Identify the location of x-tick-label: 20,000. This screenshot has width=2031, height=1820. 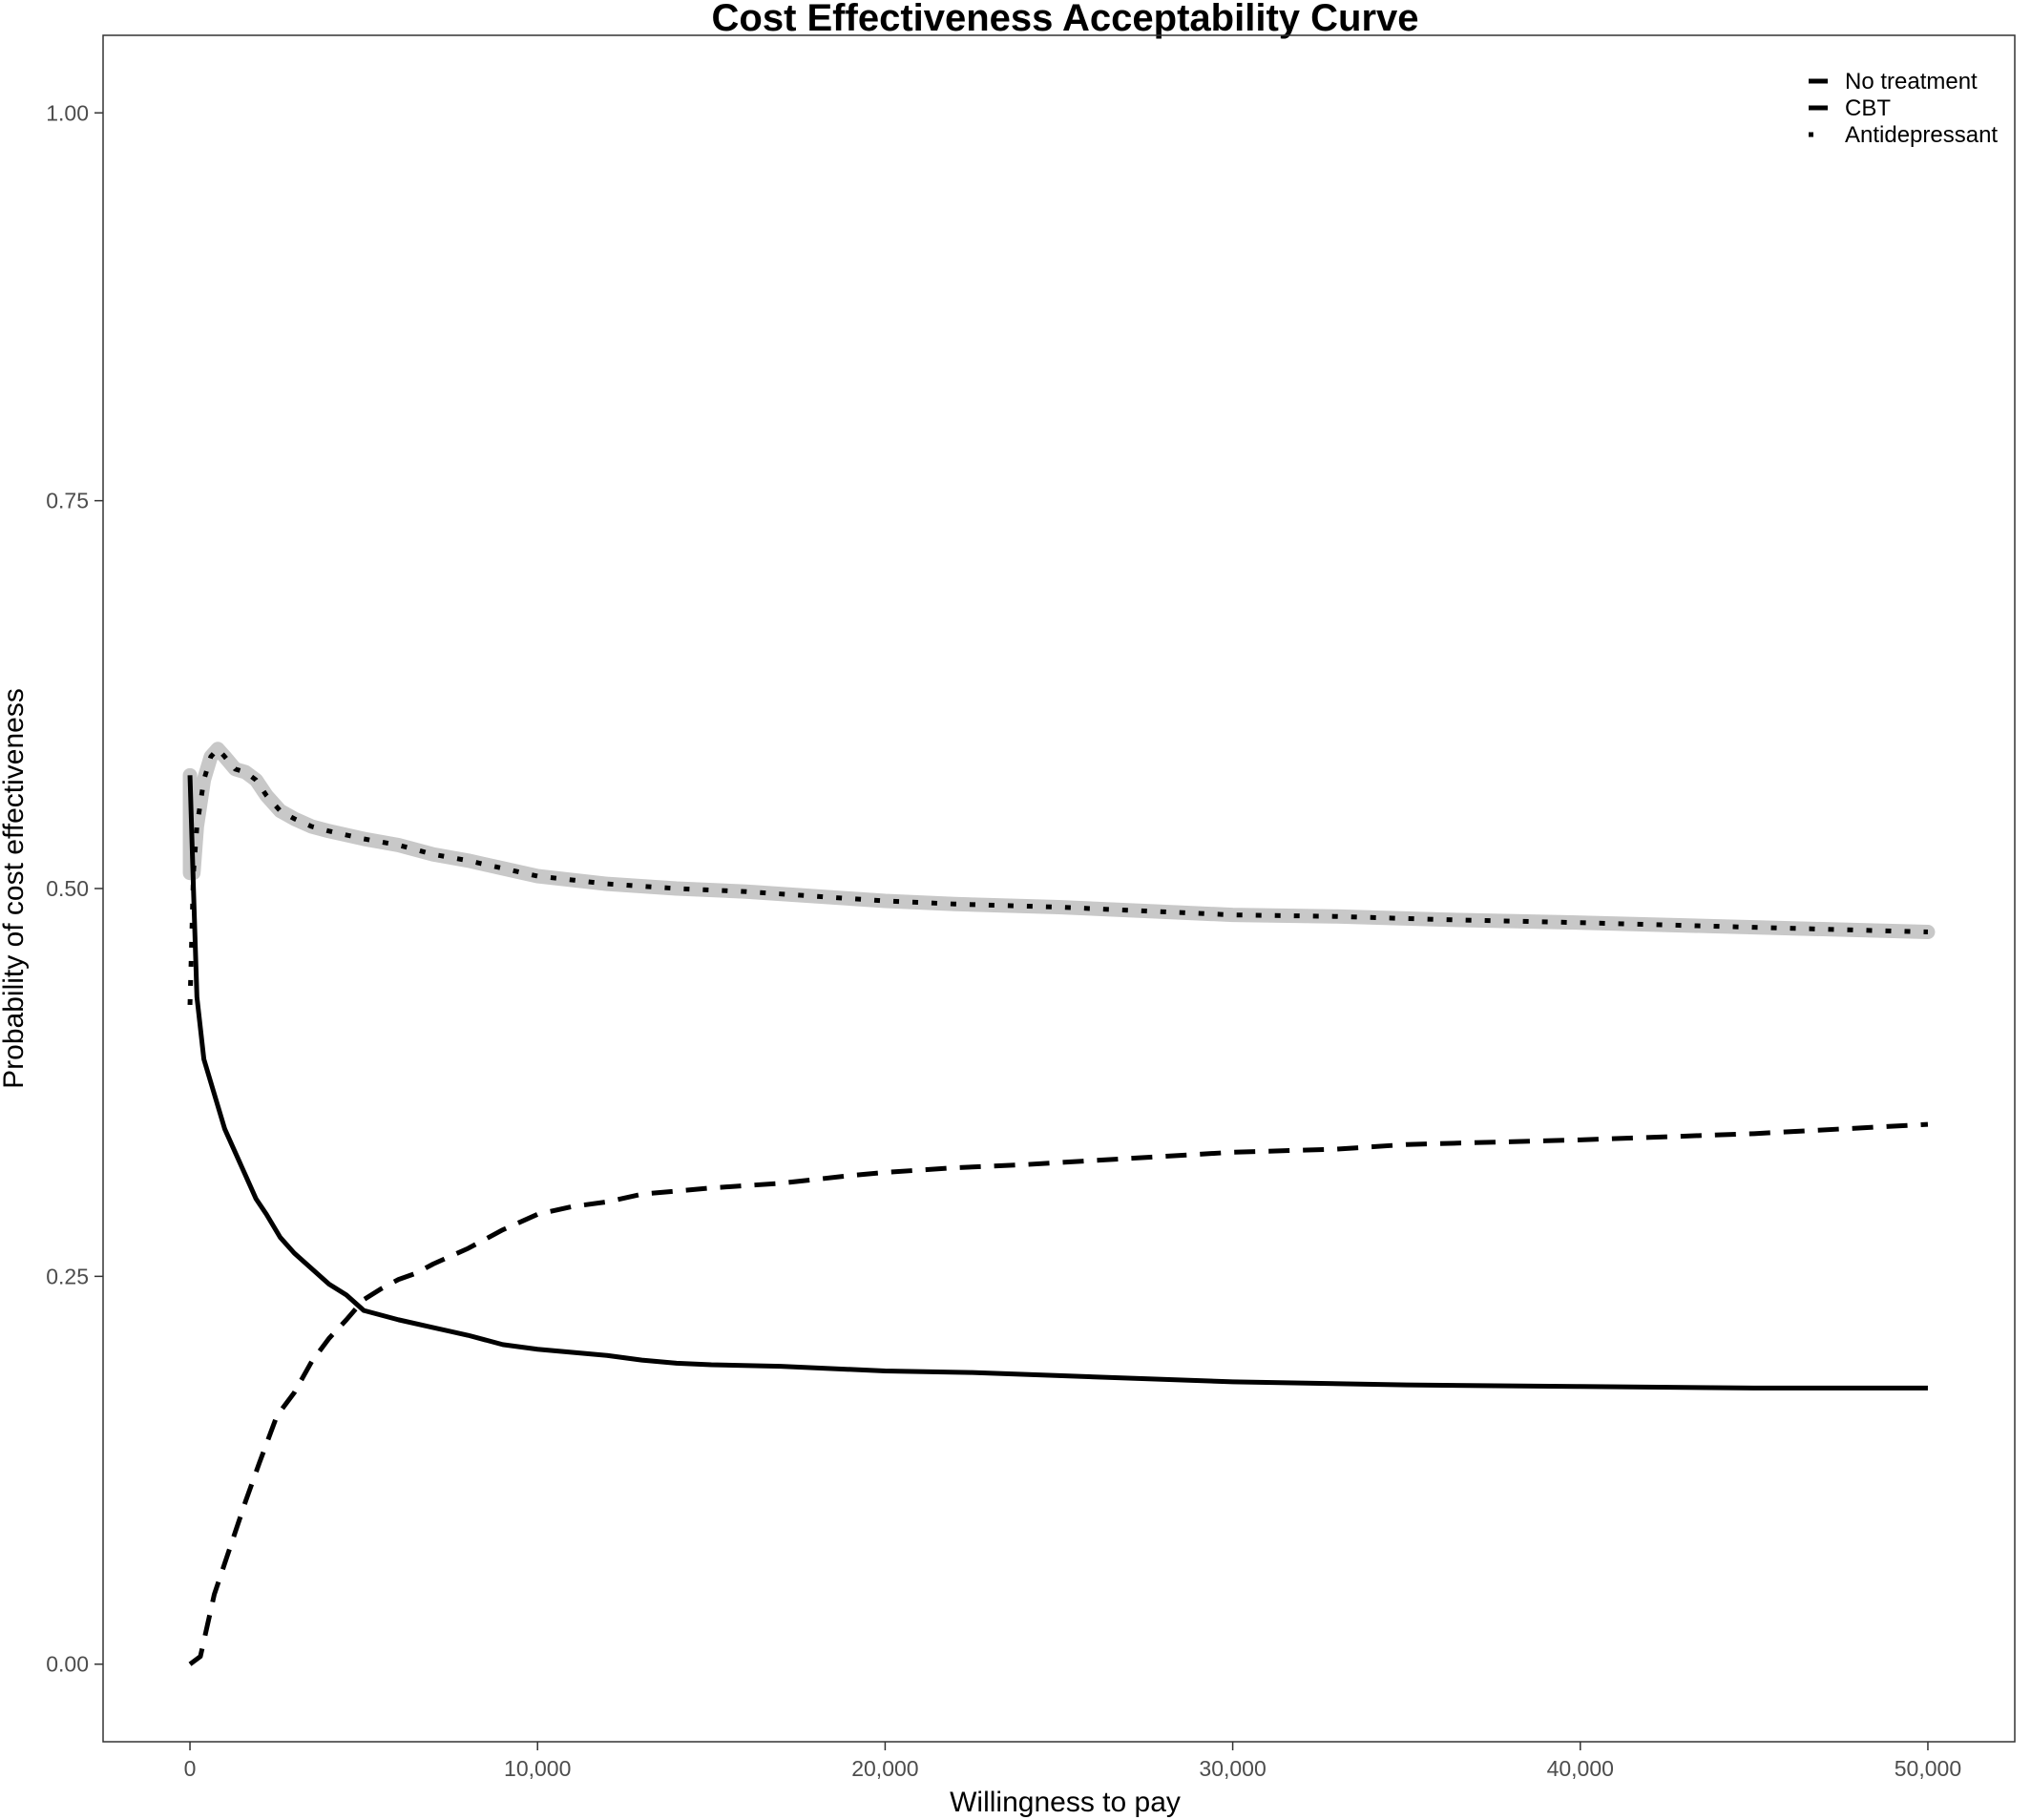
(885, 1768).